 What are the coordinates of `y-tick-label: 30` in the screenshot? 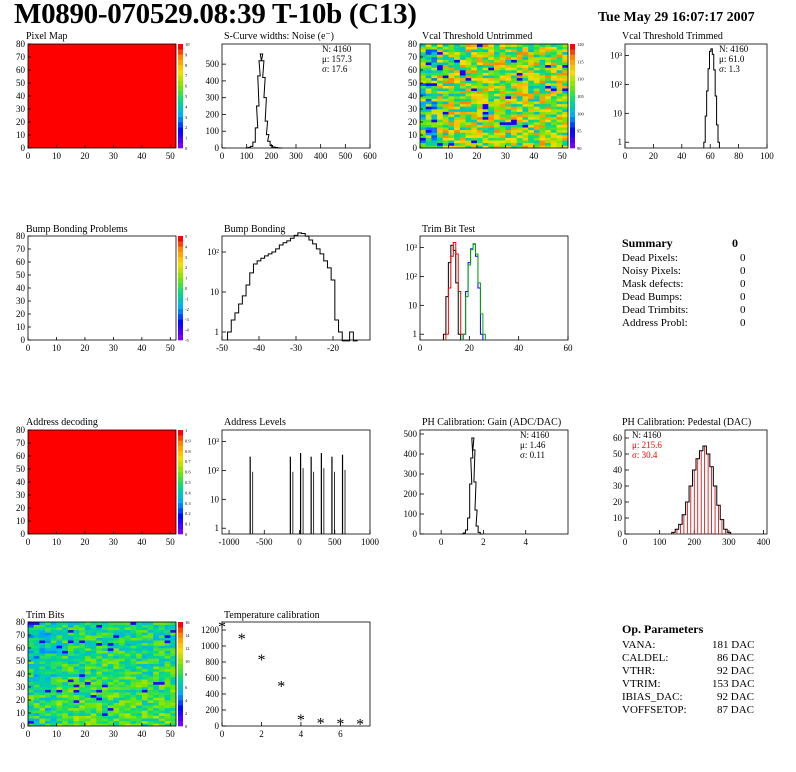 It's located at (413, 109).